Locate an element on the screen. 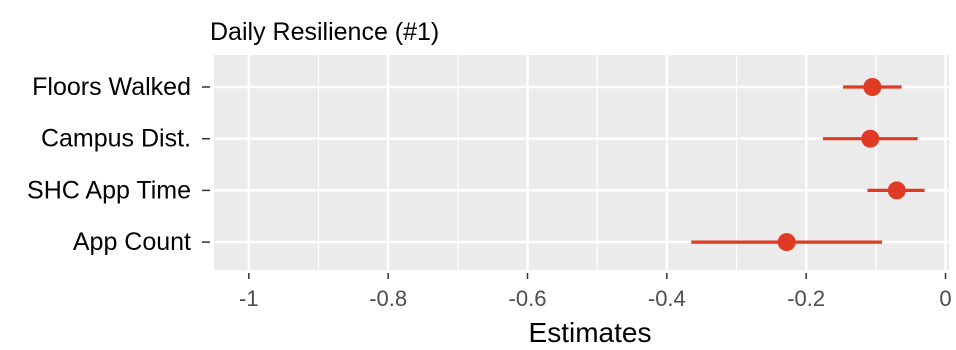  estimate-marks is located at coordinates (808, 165).